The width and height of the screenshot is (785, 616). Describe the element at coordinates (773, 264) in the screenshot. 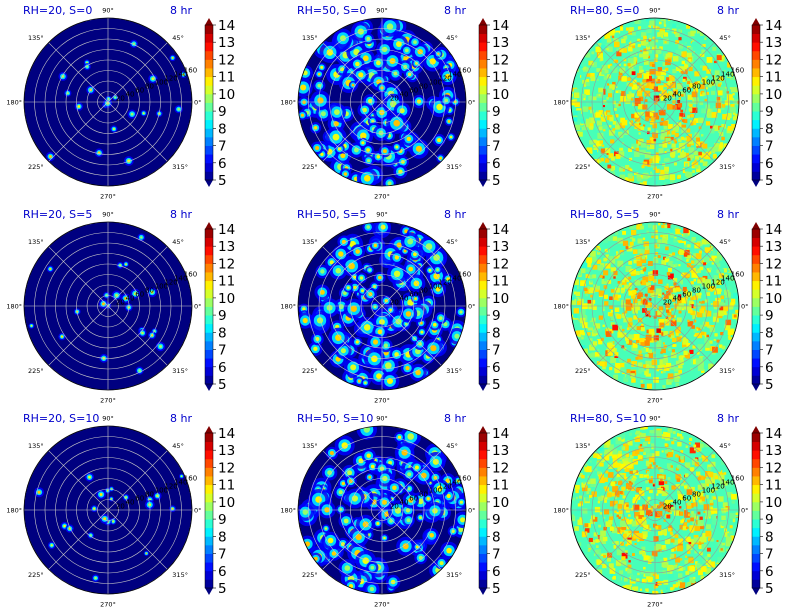

I see `colorbar-tick-label: 12` at that location.